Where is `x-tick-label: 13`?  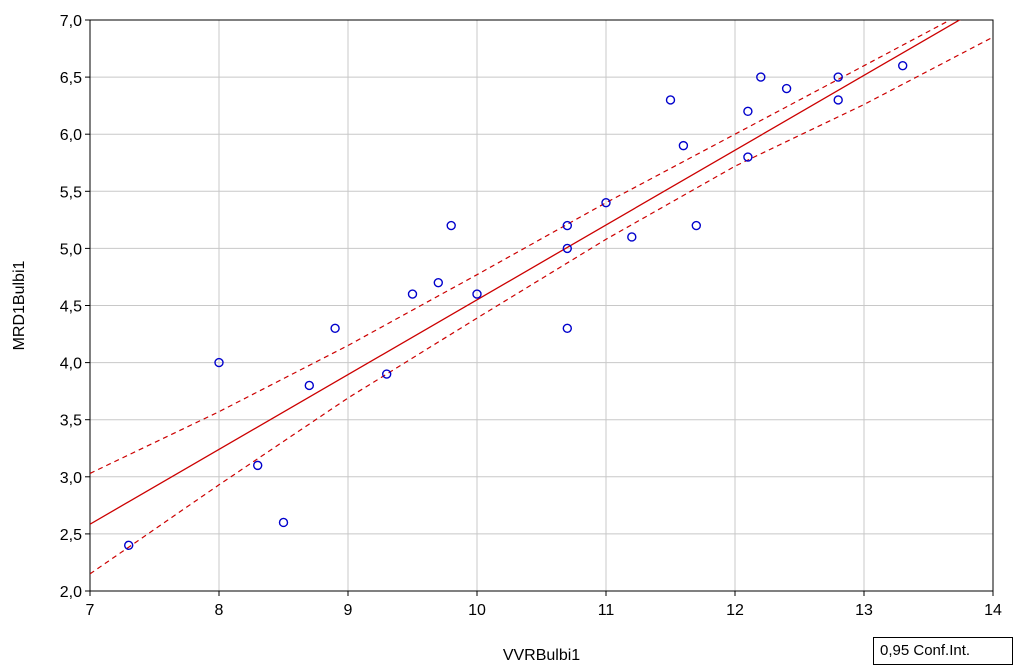 x-tick-label: 13 is located at coordinates (864, 610).